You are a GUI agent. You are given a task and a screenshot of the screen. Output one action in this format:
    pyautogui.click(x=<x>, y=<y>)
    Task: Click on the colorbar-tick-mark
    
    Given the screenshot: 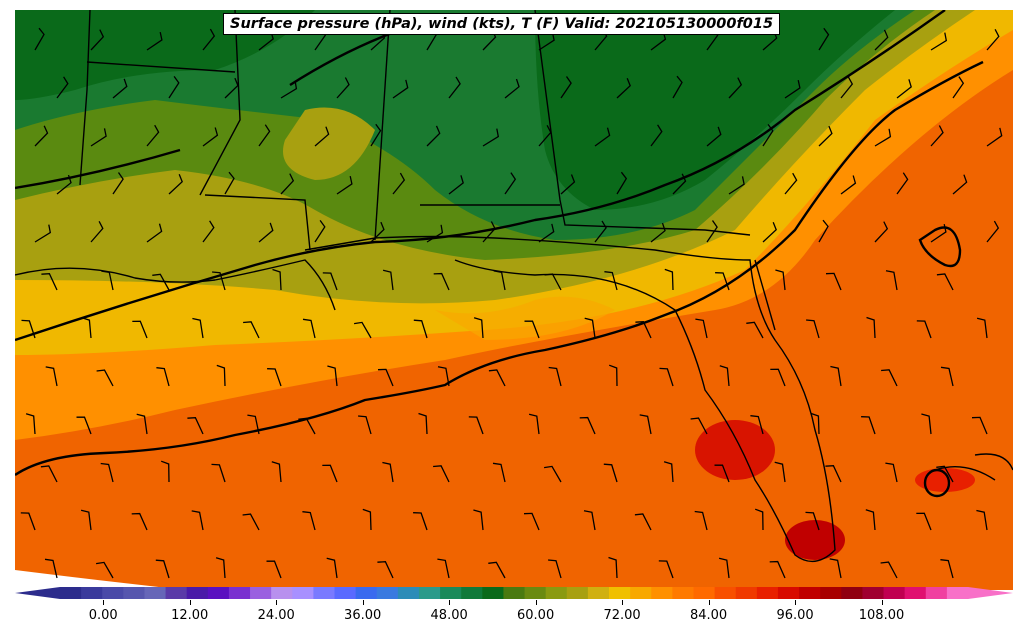 What is the action you would take?
    pyautogui.click(x=623, y=602)
    